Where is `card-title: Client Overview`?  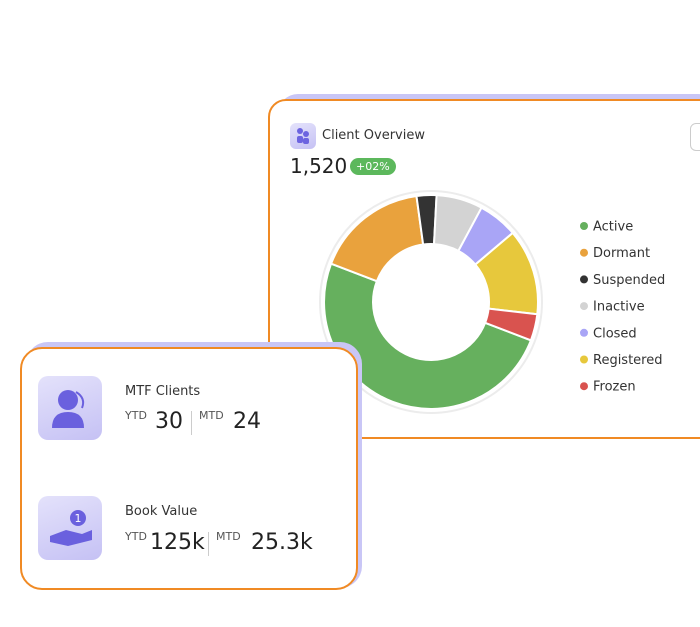
card-title: Client Overview is located at coordinates (373, 135).